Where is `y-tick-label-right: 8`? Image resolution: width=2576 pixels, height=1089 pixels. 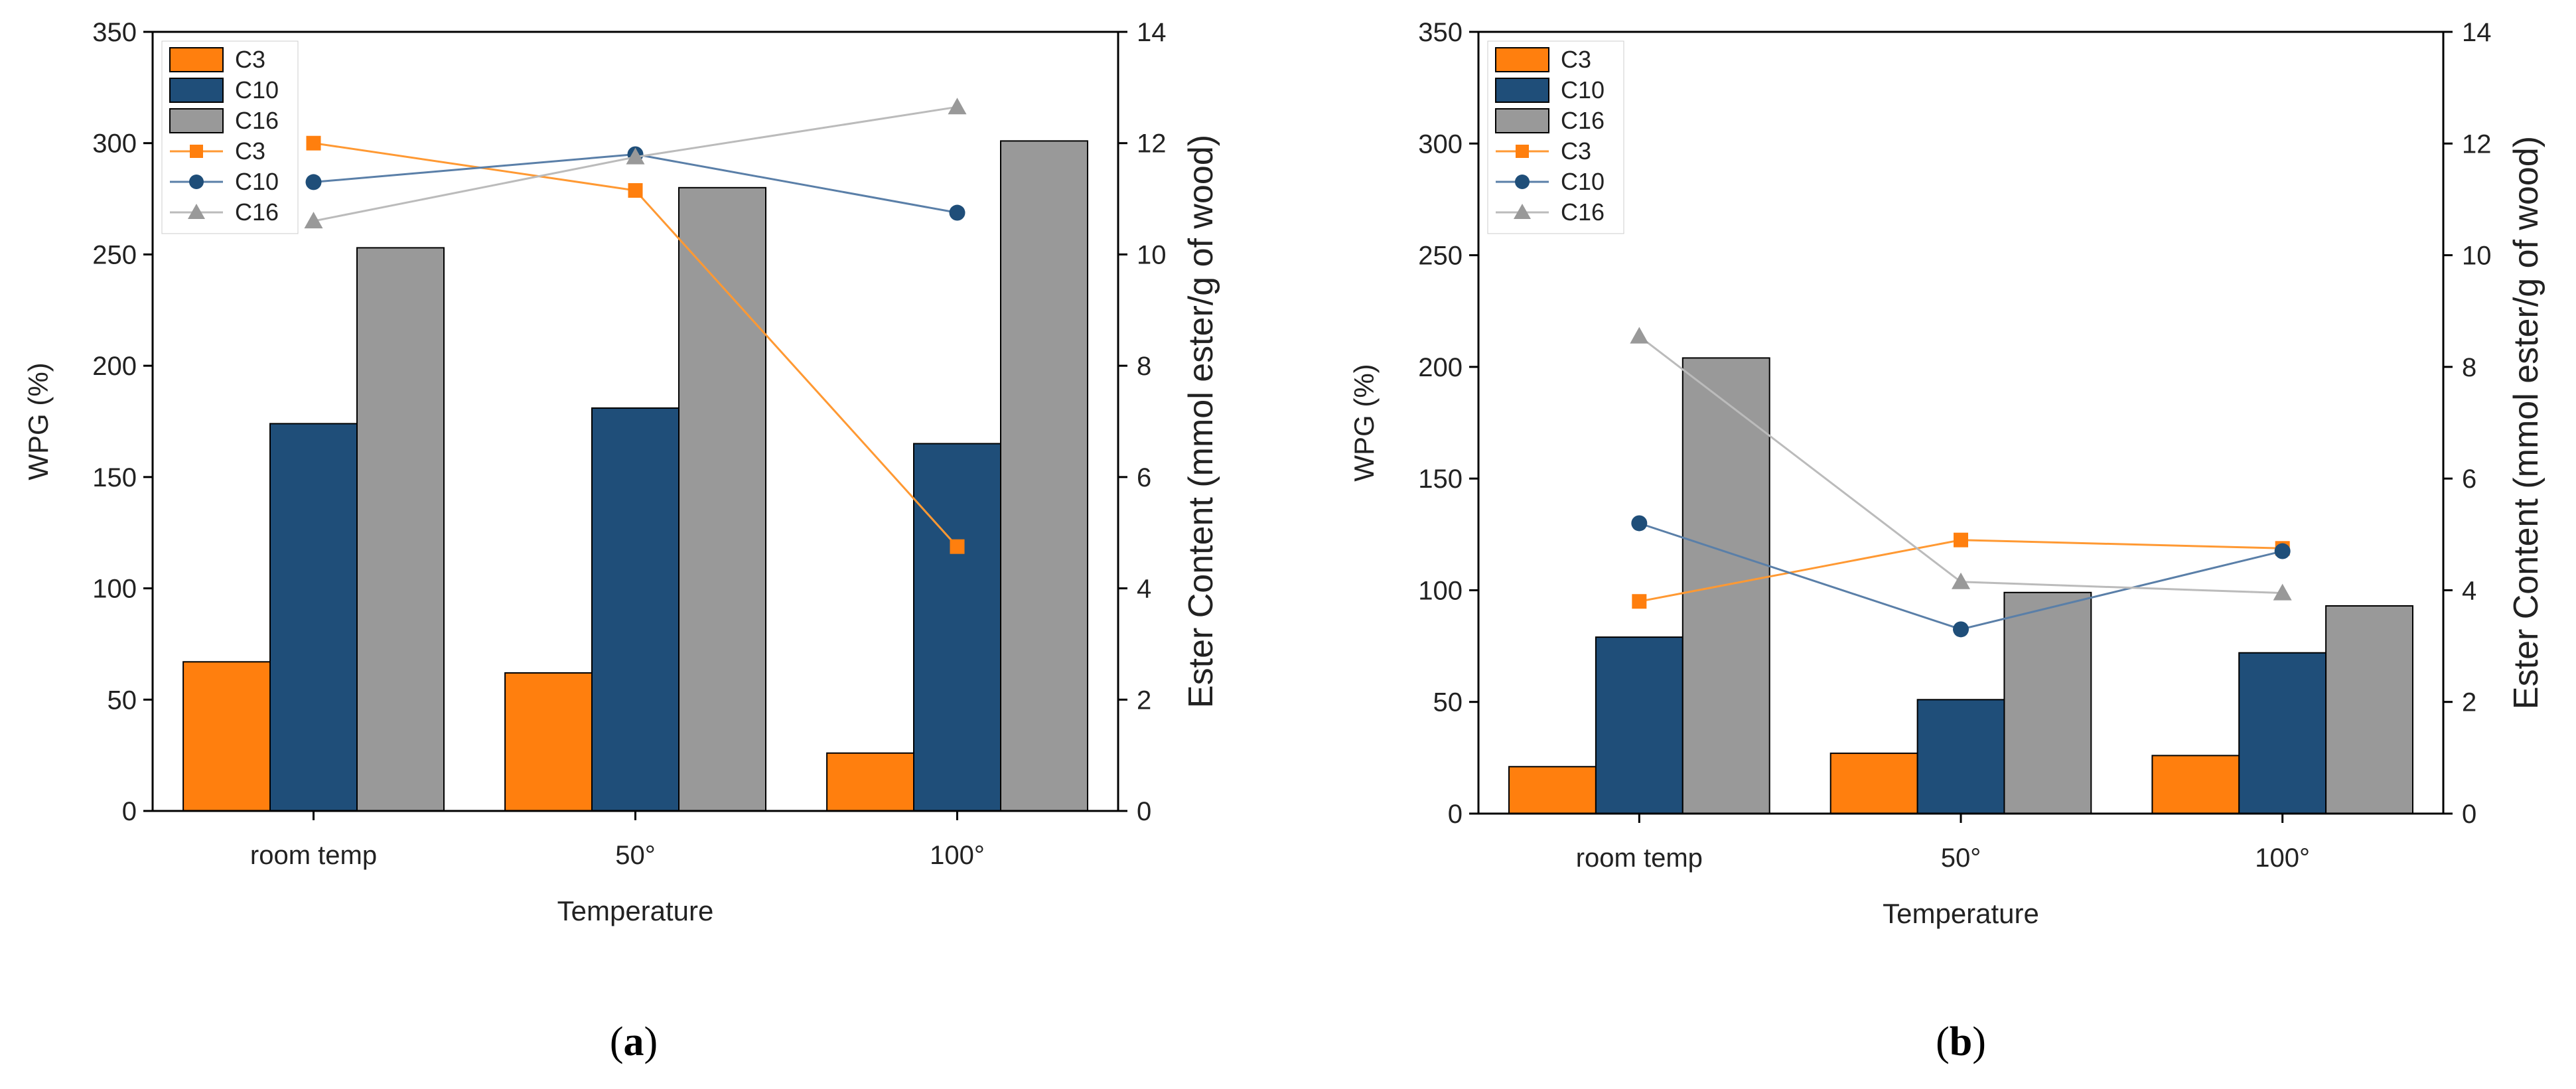 y-tick-label-right: 8 is located at coordinates (2469, 367).